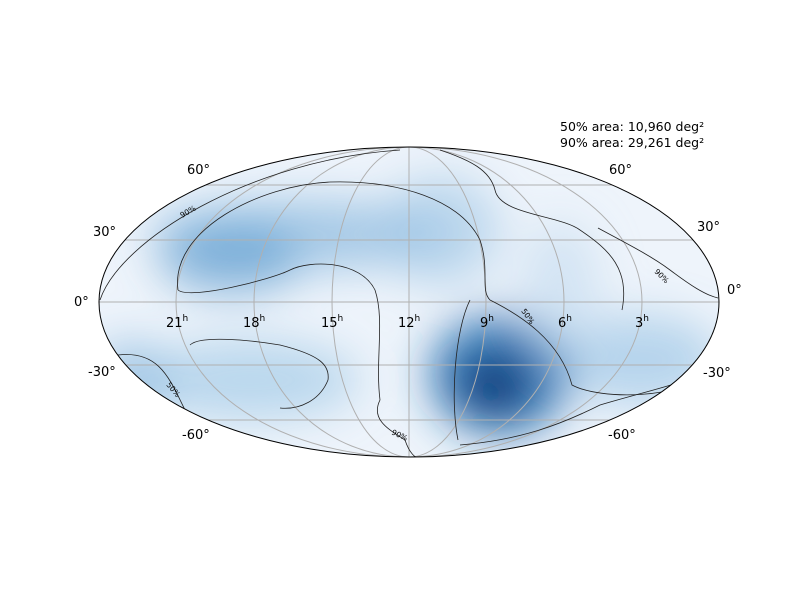 This screenshot has width=800, height=600. Describe the element at coordinates (440, 230) in the screenshot. I see `density-blob-north-center` at that location.